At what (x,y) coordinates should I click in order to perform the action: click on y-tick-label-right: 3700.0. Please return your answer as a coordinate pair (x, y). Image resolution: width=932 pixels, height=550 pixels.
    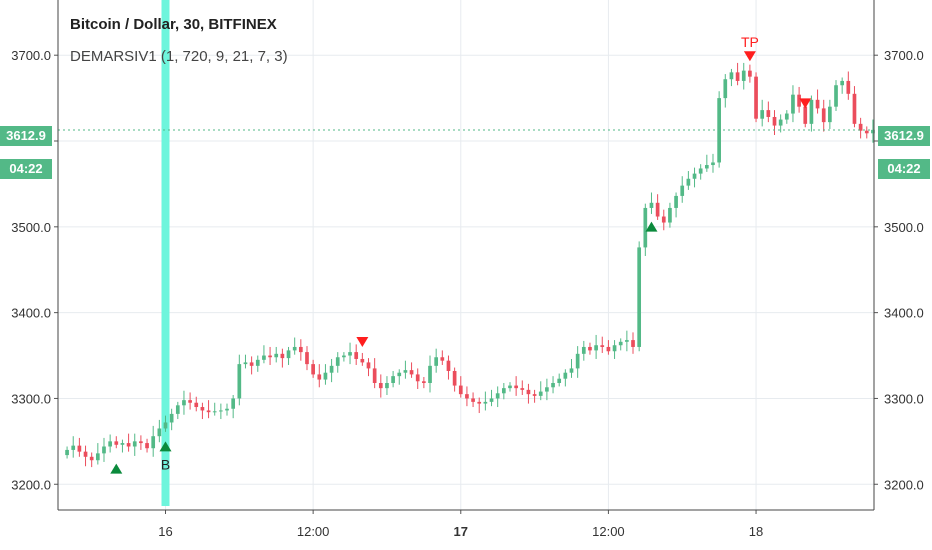
    Looking at the image, I should click on (904, 55).